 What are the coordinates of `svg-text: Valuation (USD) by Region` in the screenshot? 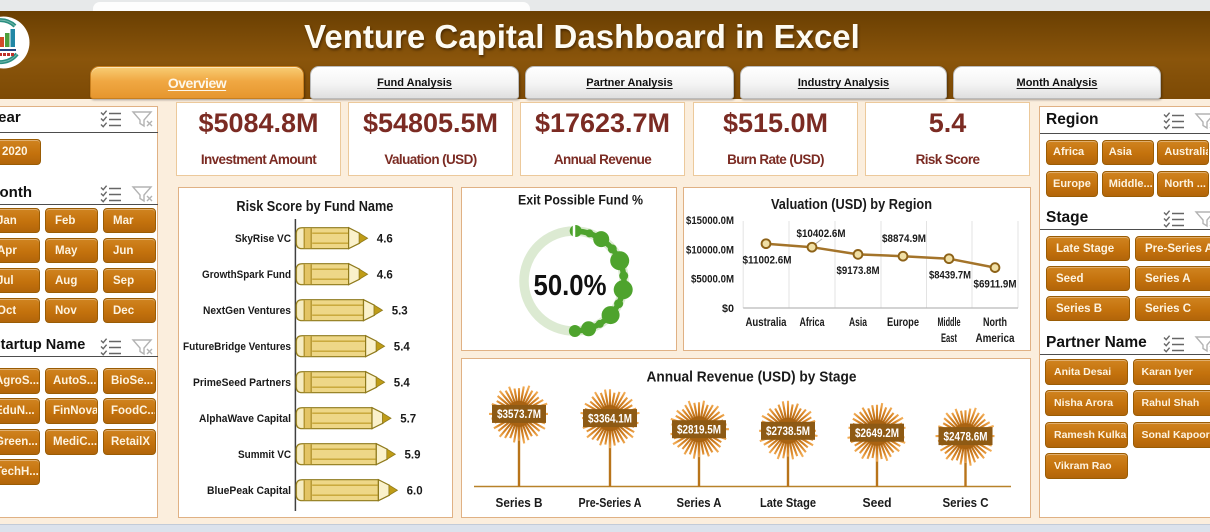 It's located at (851, 205).